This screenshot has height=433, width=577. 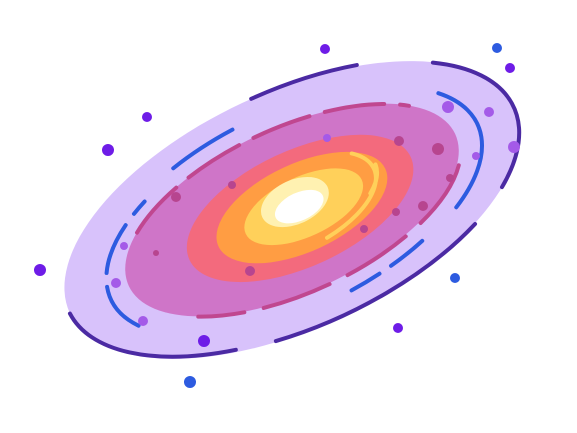 I want to click on blue-arc-right, so click(x=460, y=150).